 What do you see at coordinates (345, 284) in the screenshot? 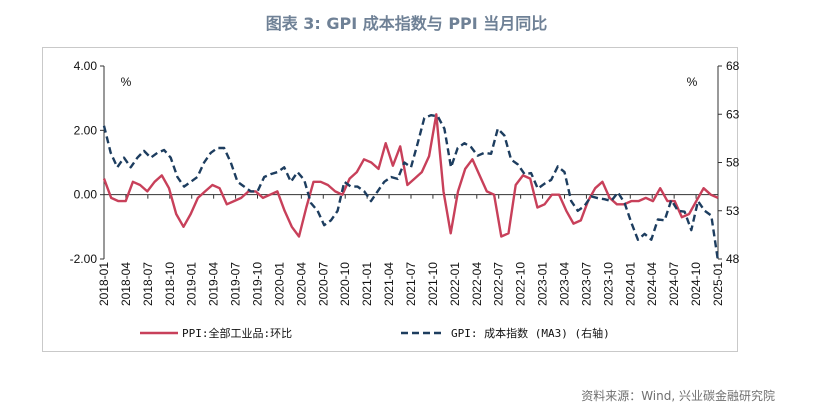
I see `x-tick-label: 2020-10` at bounding box center [345, 284].